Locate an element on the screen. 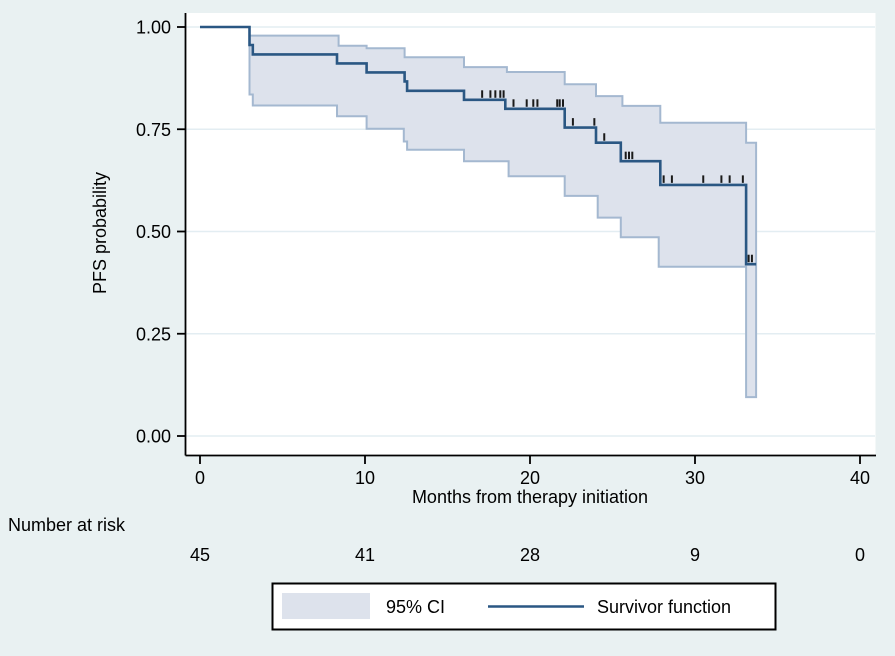  risk-table-values: 45 41 28 9 0 is located at coordinates (527, 555).